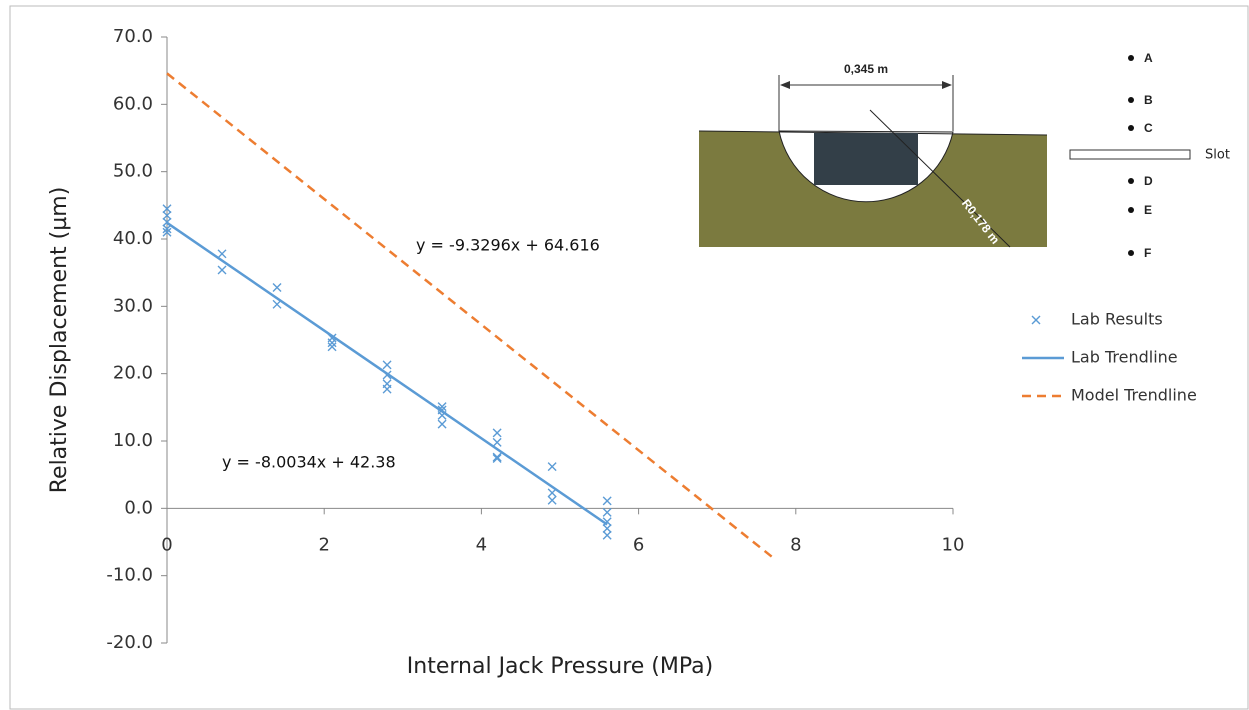  I want to click on x-tick-label: 10, so click(953, 544).